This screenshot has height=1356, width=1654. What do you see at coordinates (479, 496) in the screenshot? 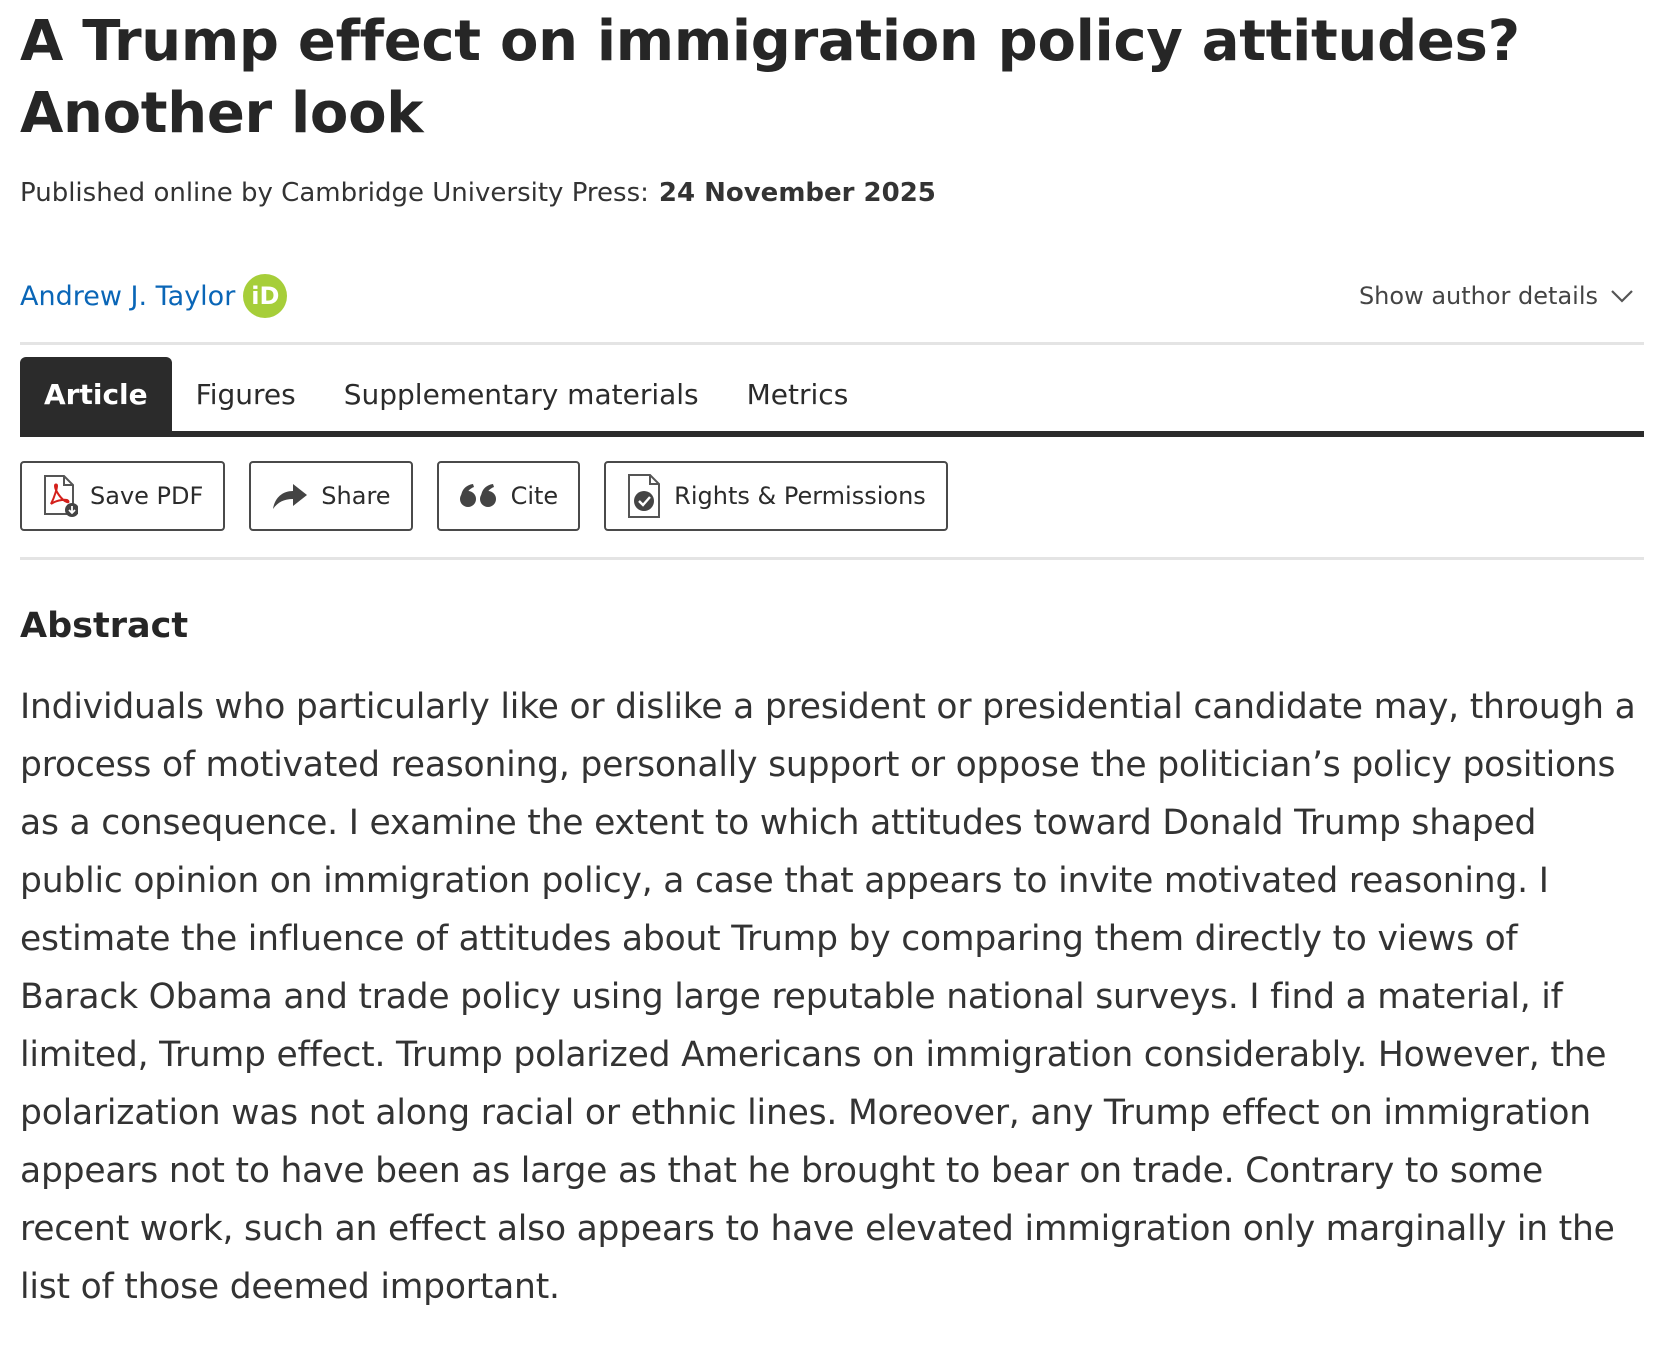
I see `quote-icon` at bounding box center [479, 496].